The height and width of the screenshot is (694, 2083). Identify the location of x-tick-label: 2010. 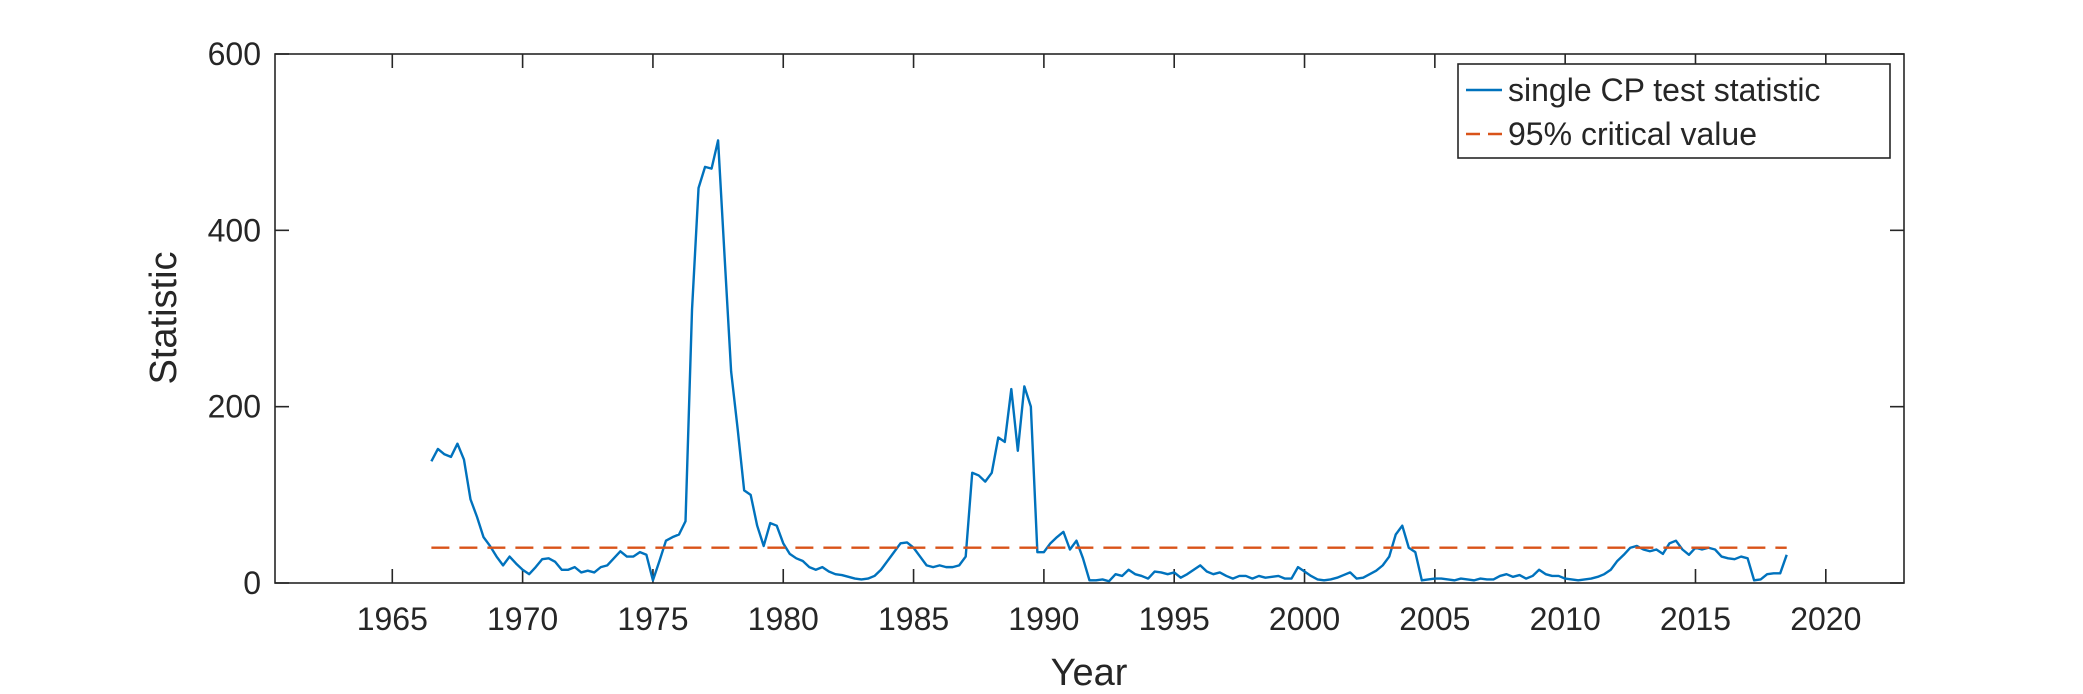
(1565, 619).